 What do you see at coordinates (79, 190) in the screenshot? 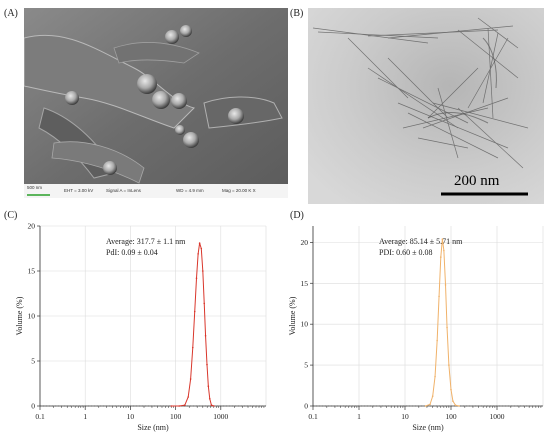
I see `sem-eht: EHT = 3.00 kV` at bounding box center [79, 190].